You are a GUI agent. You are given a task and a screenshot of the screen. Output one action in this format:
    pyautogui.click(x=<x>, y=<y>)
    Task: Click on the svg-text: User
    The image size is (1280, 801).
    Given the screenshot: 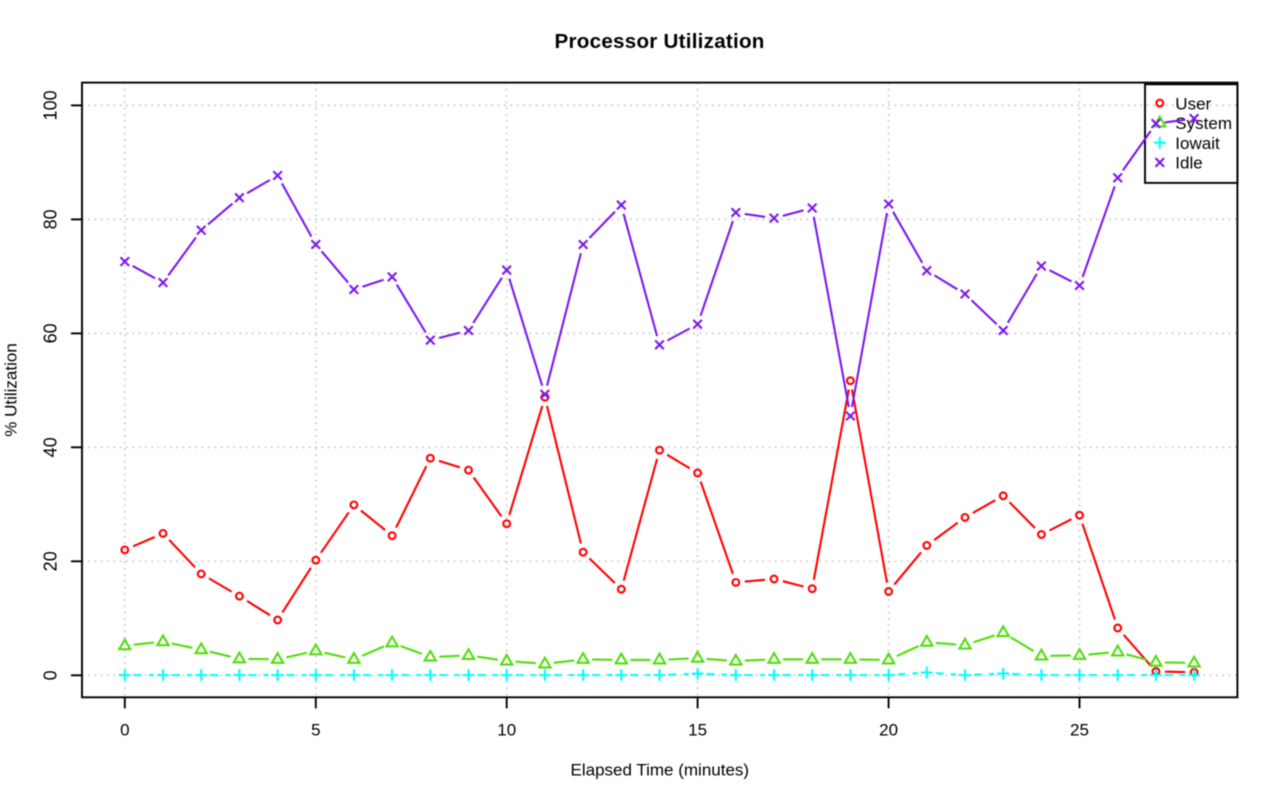 What is the action you would take?
    pyautogui.click(x=1193, y=103)
    